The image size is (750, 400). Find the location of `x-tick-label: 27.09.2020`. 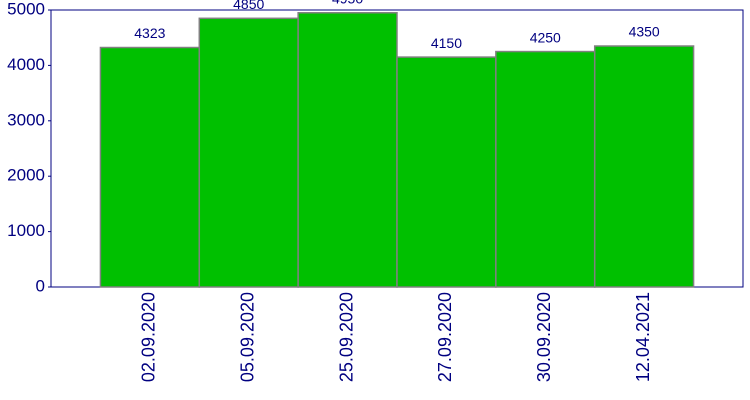

x-tick-label: 27.09.2020 is located at coordinates (445, 337).